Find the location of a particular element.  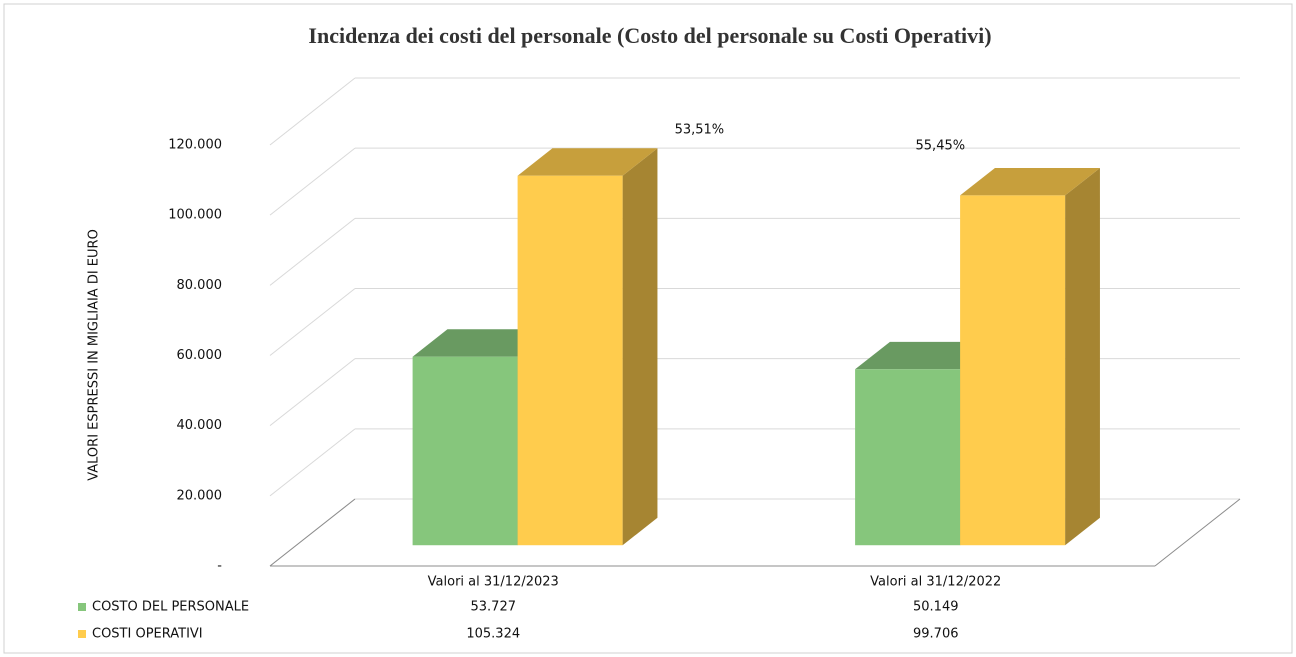

legend-label: COSTI OPERATIVI is located at coordinates (147, 634).